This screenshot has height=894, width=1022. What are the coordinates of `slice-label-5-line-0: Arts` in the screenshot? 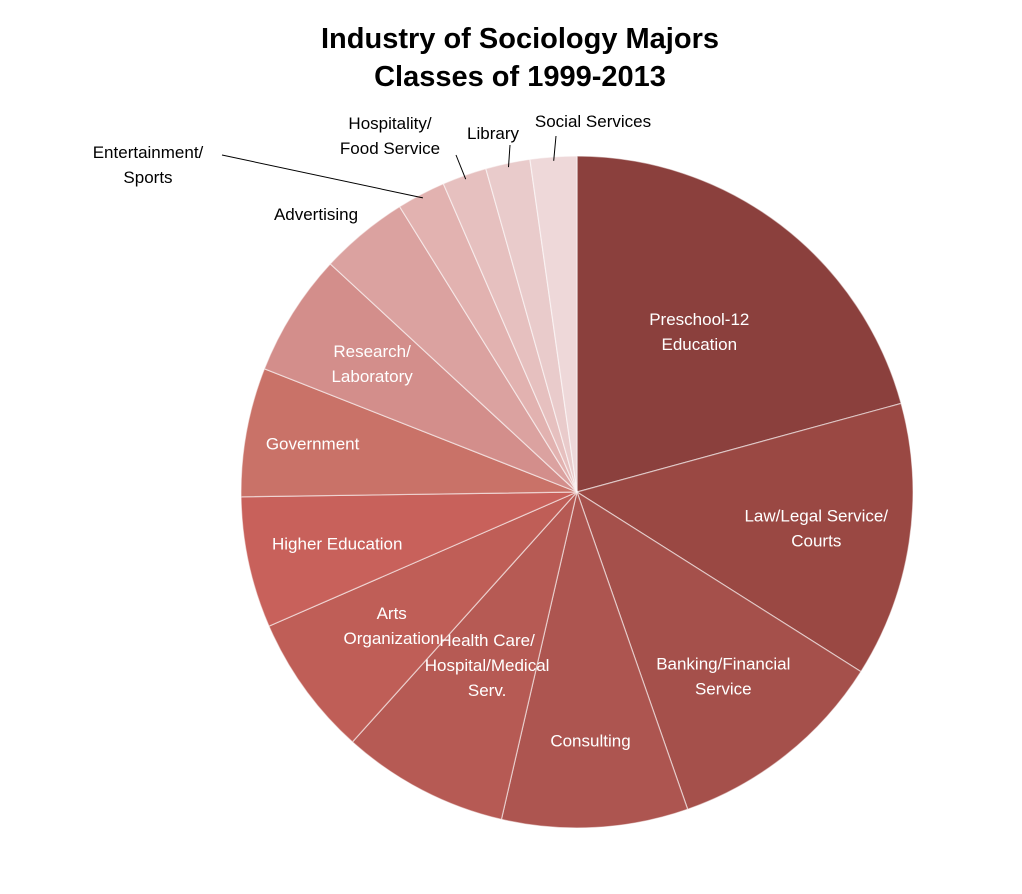 It's located at (392, 613).